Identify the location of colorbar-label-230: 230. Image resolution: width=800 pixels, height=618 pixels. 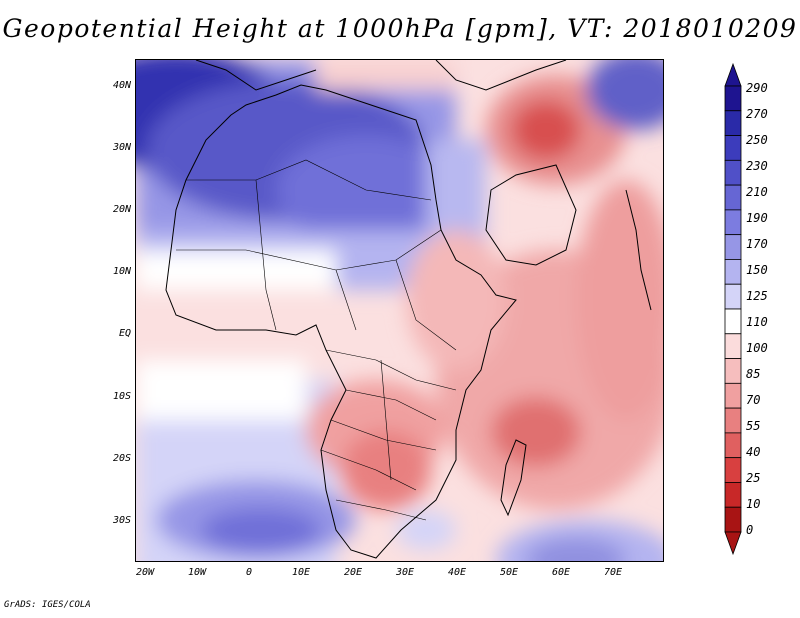
(757, 166).